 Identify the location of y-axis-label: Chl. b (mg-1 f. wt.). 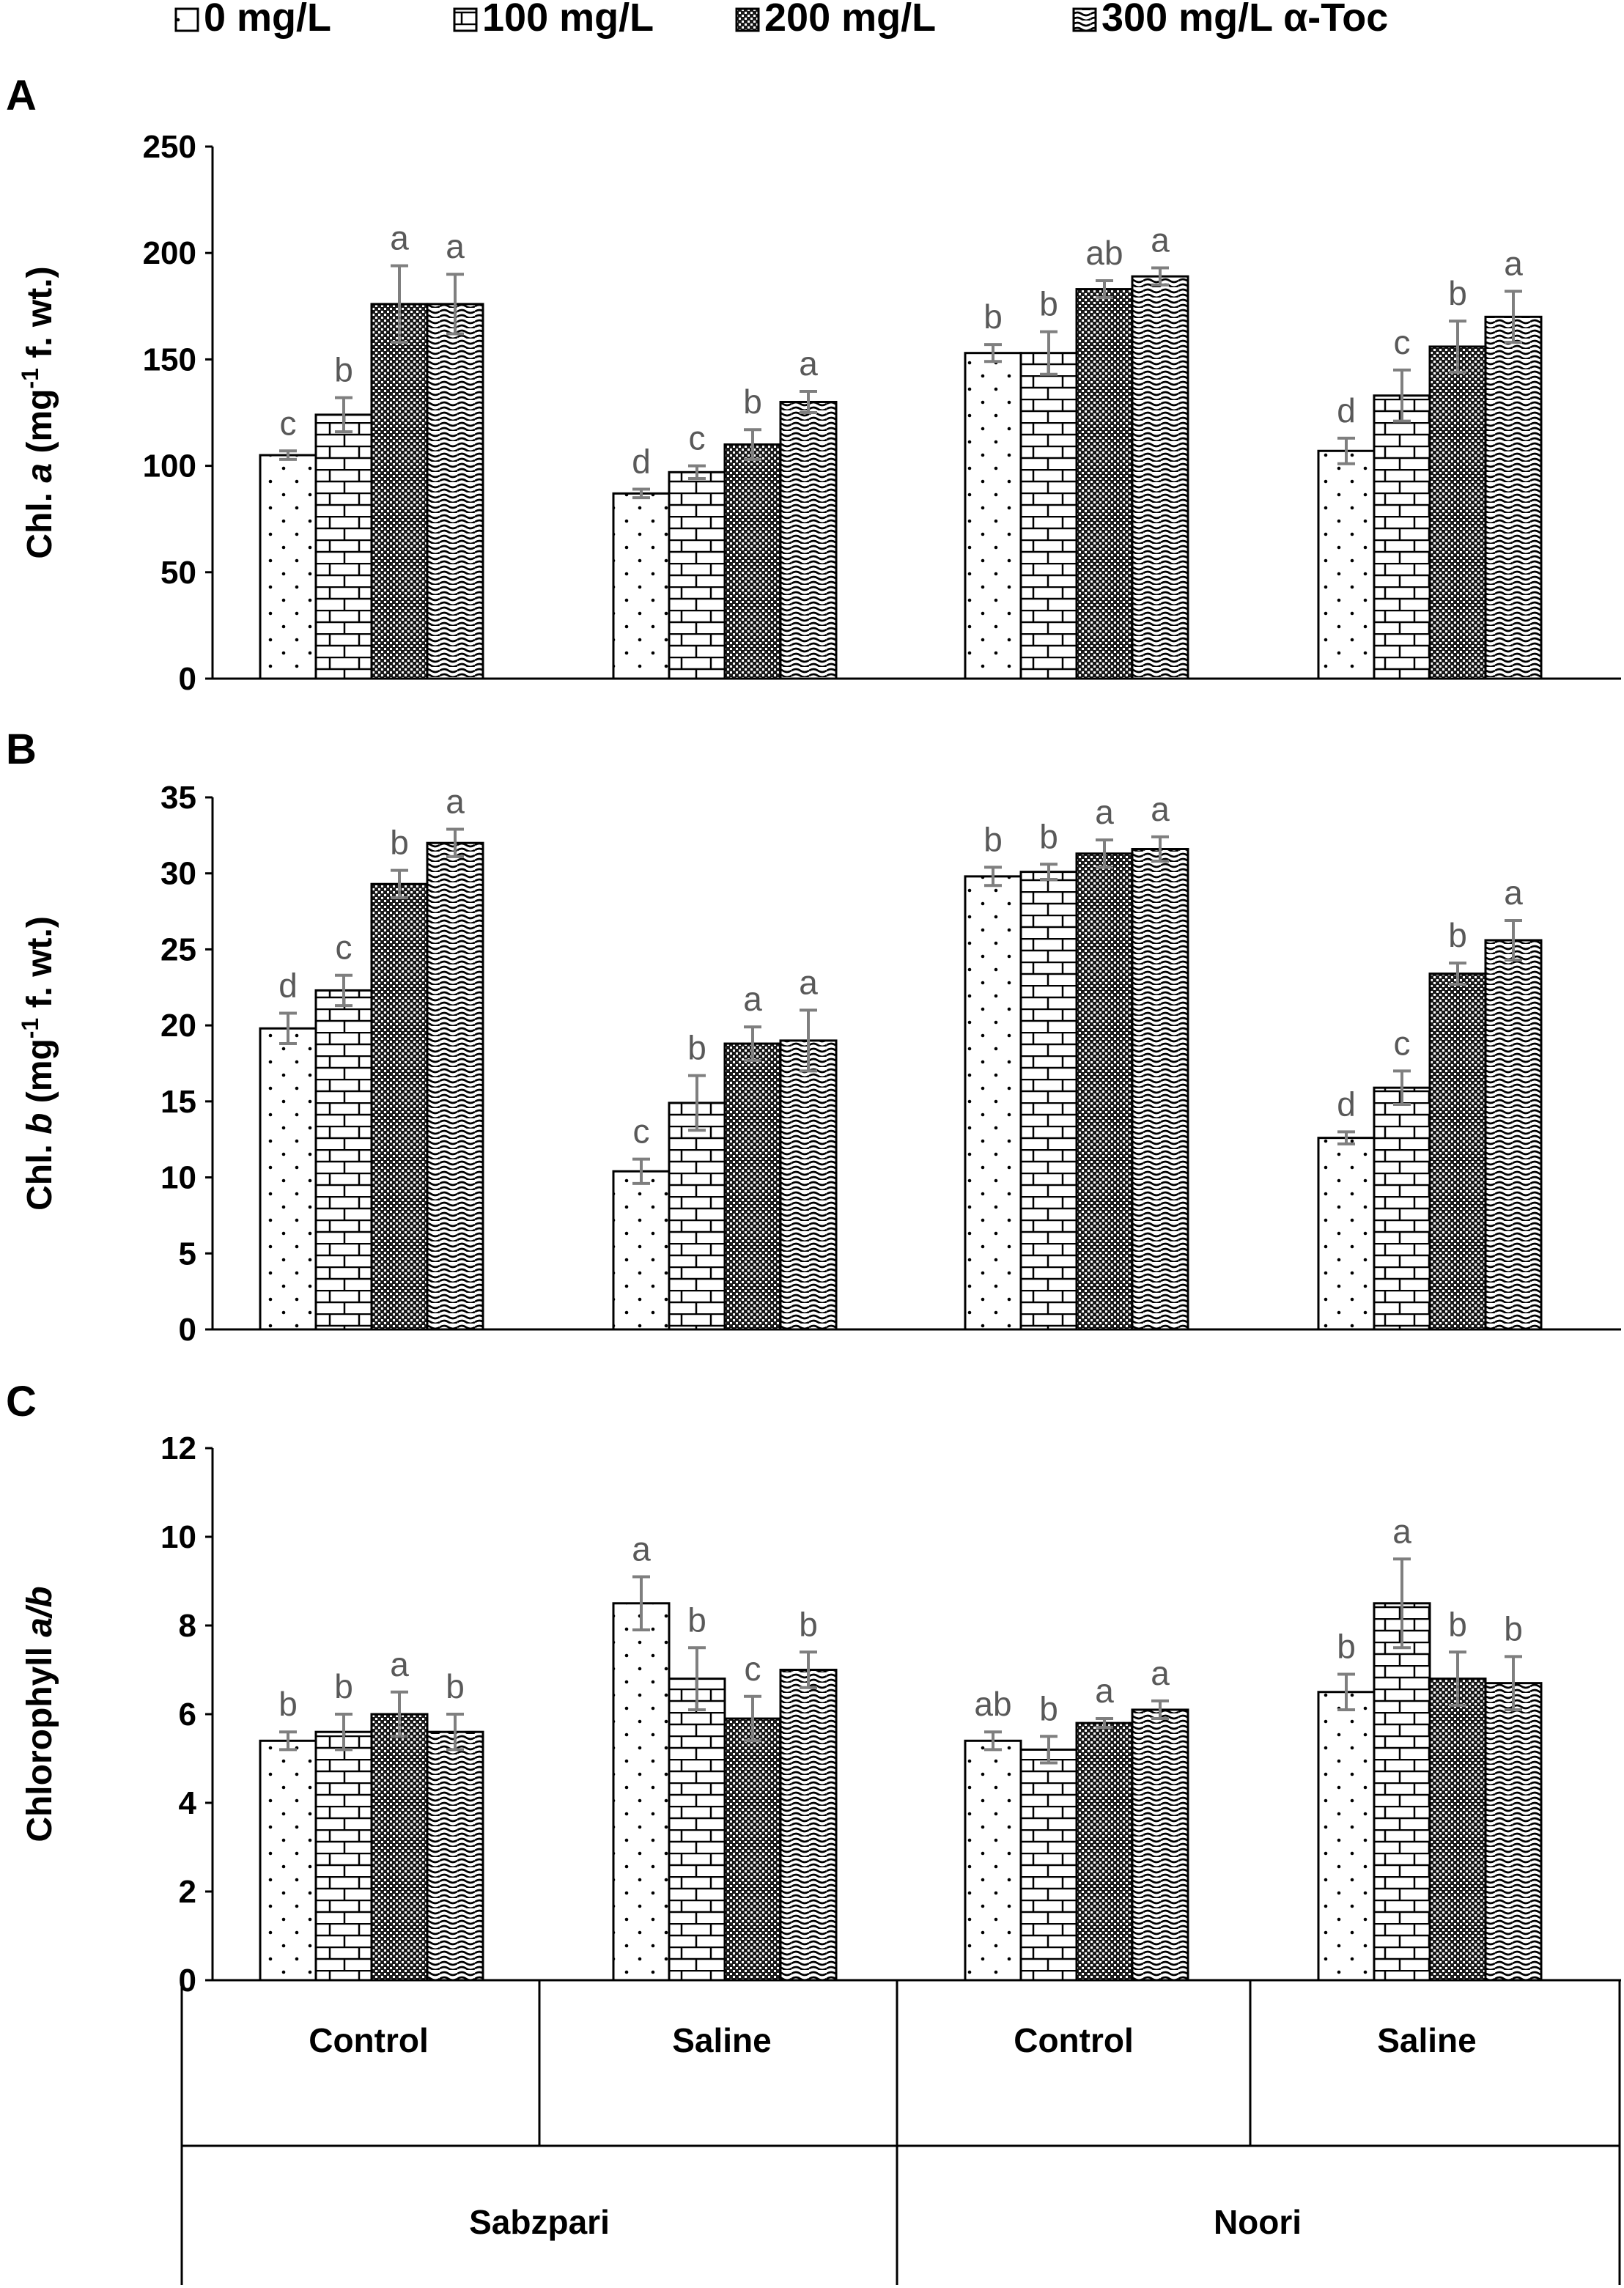
(38, 1064).